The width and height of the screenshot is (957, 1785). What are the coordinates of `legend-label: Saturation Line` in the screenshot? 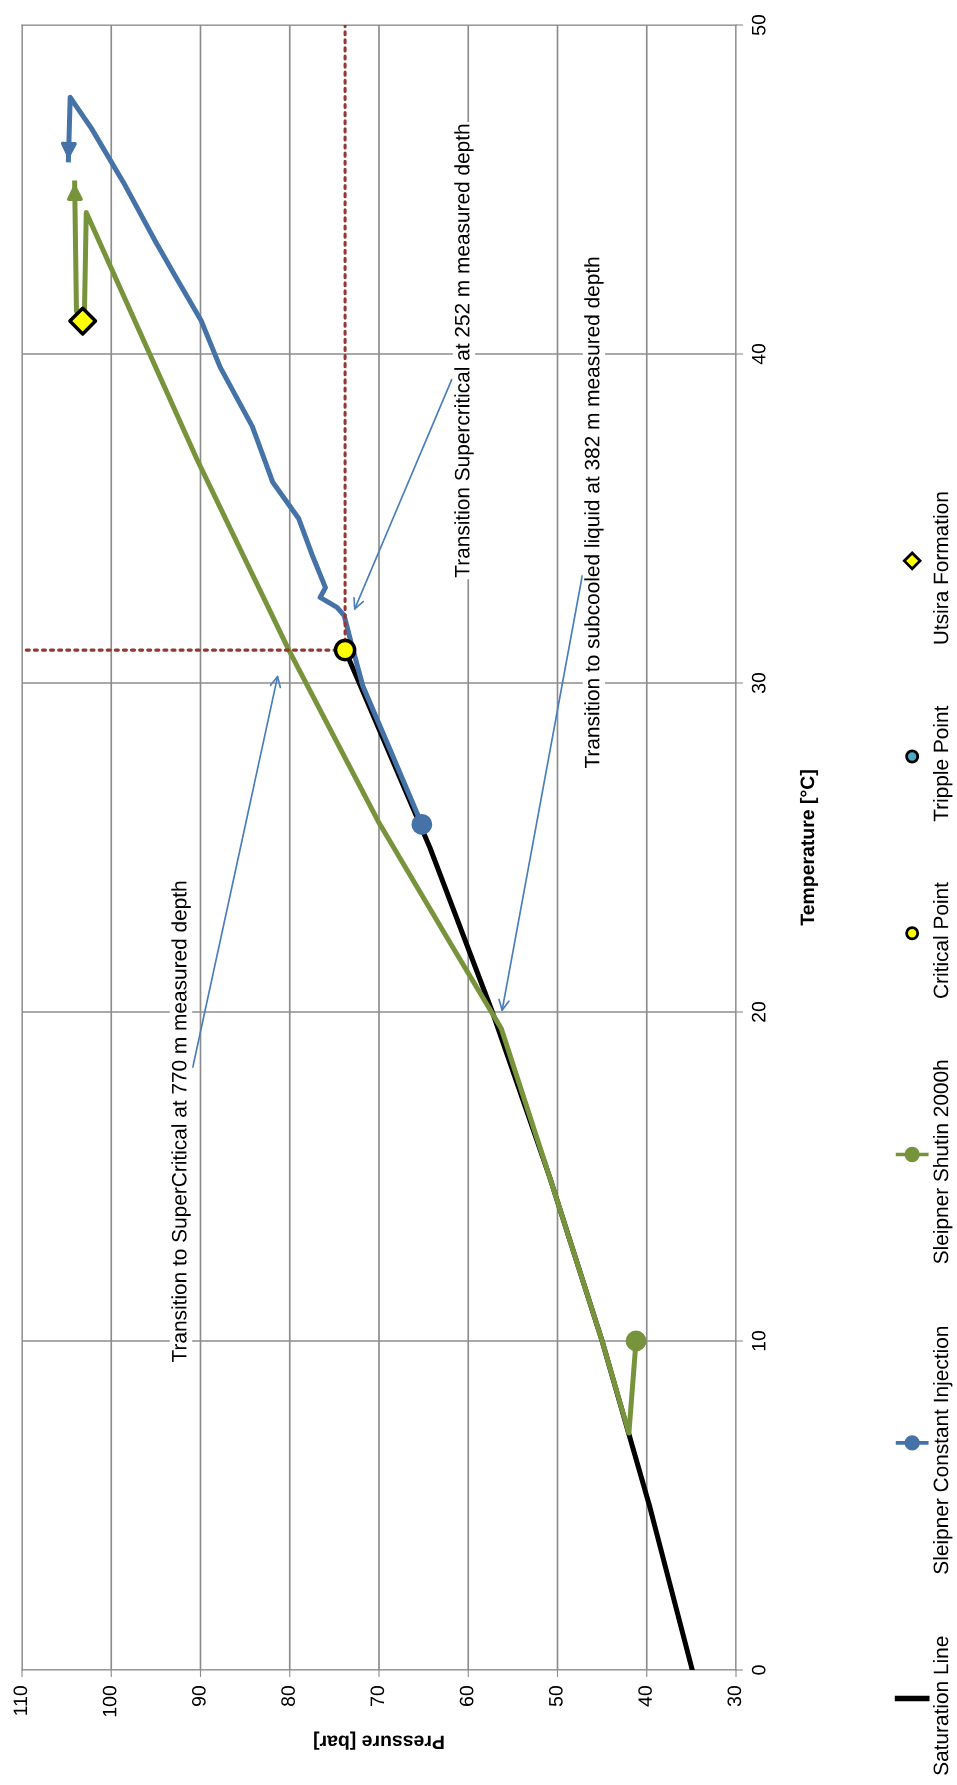 It's located at (941, 1705).